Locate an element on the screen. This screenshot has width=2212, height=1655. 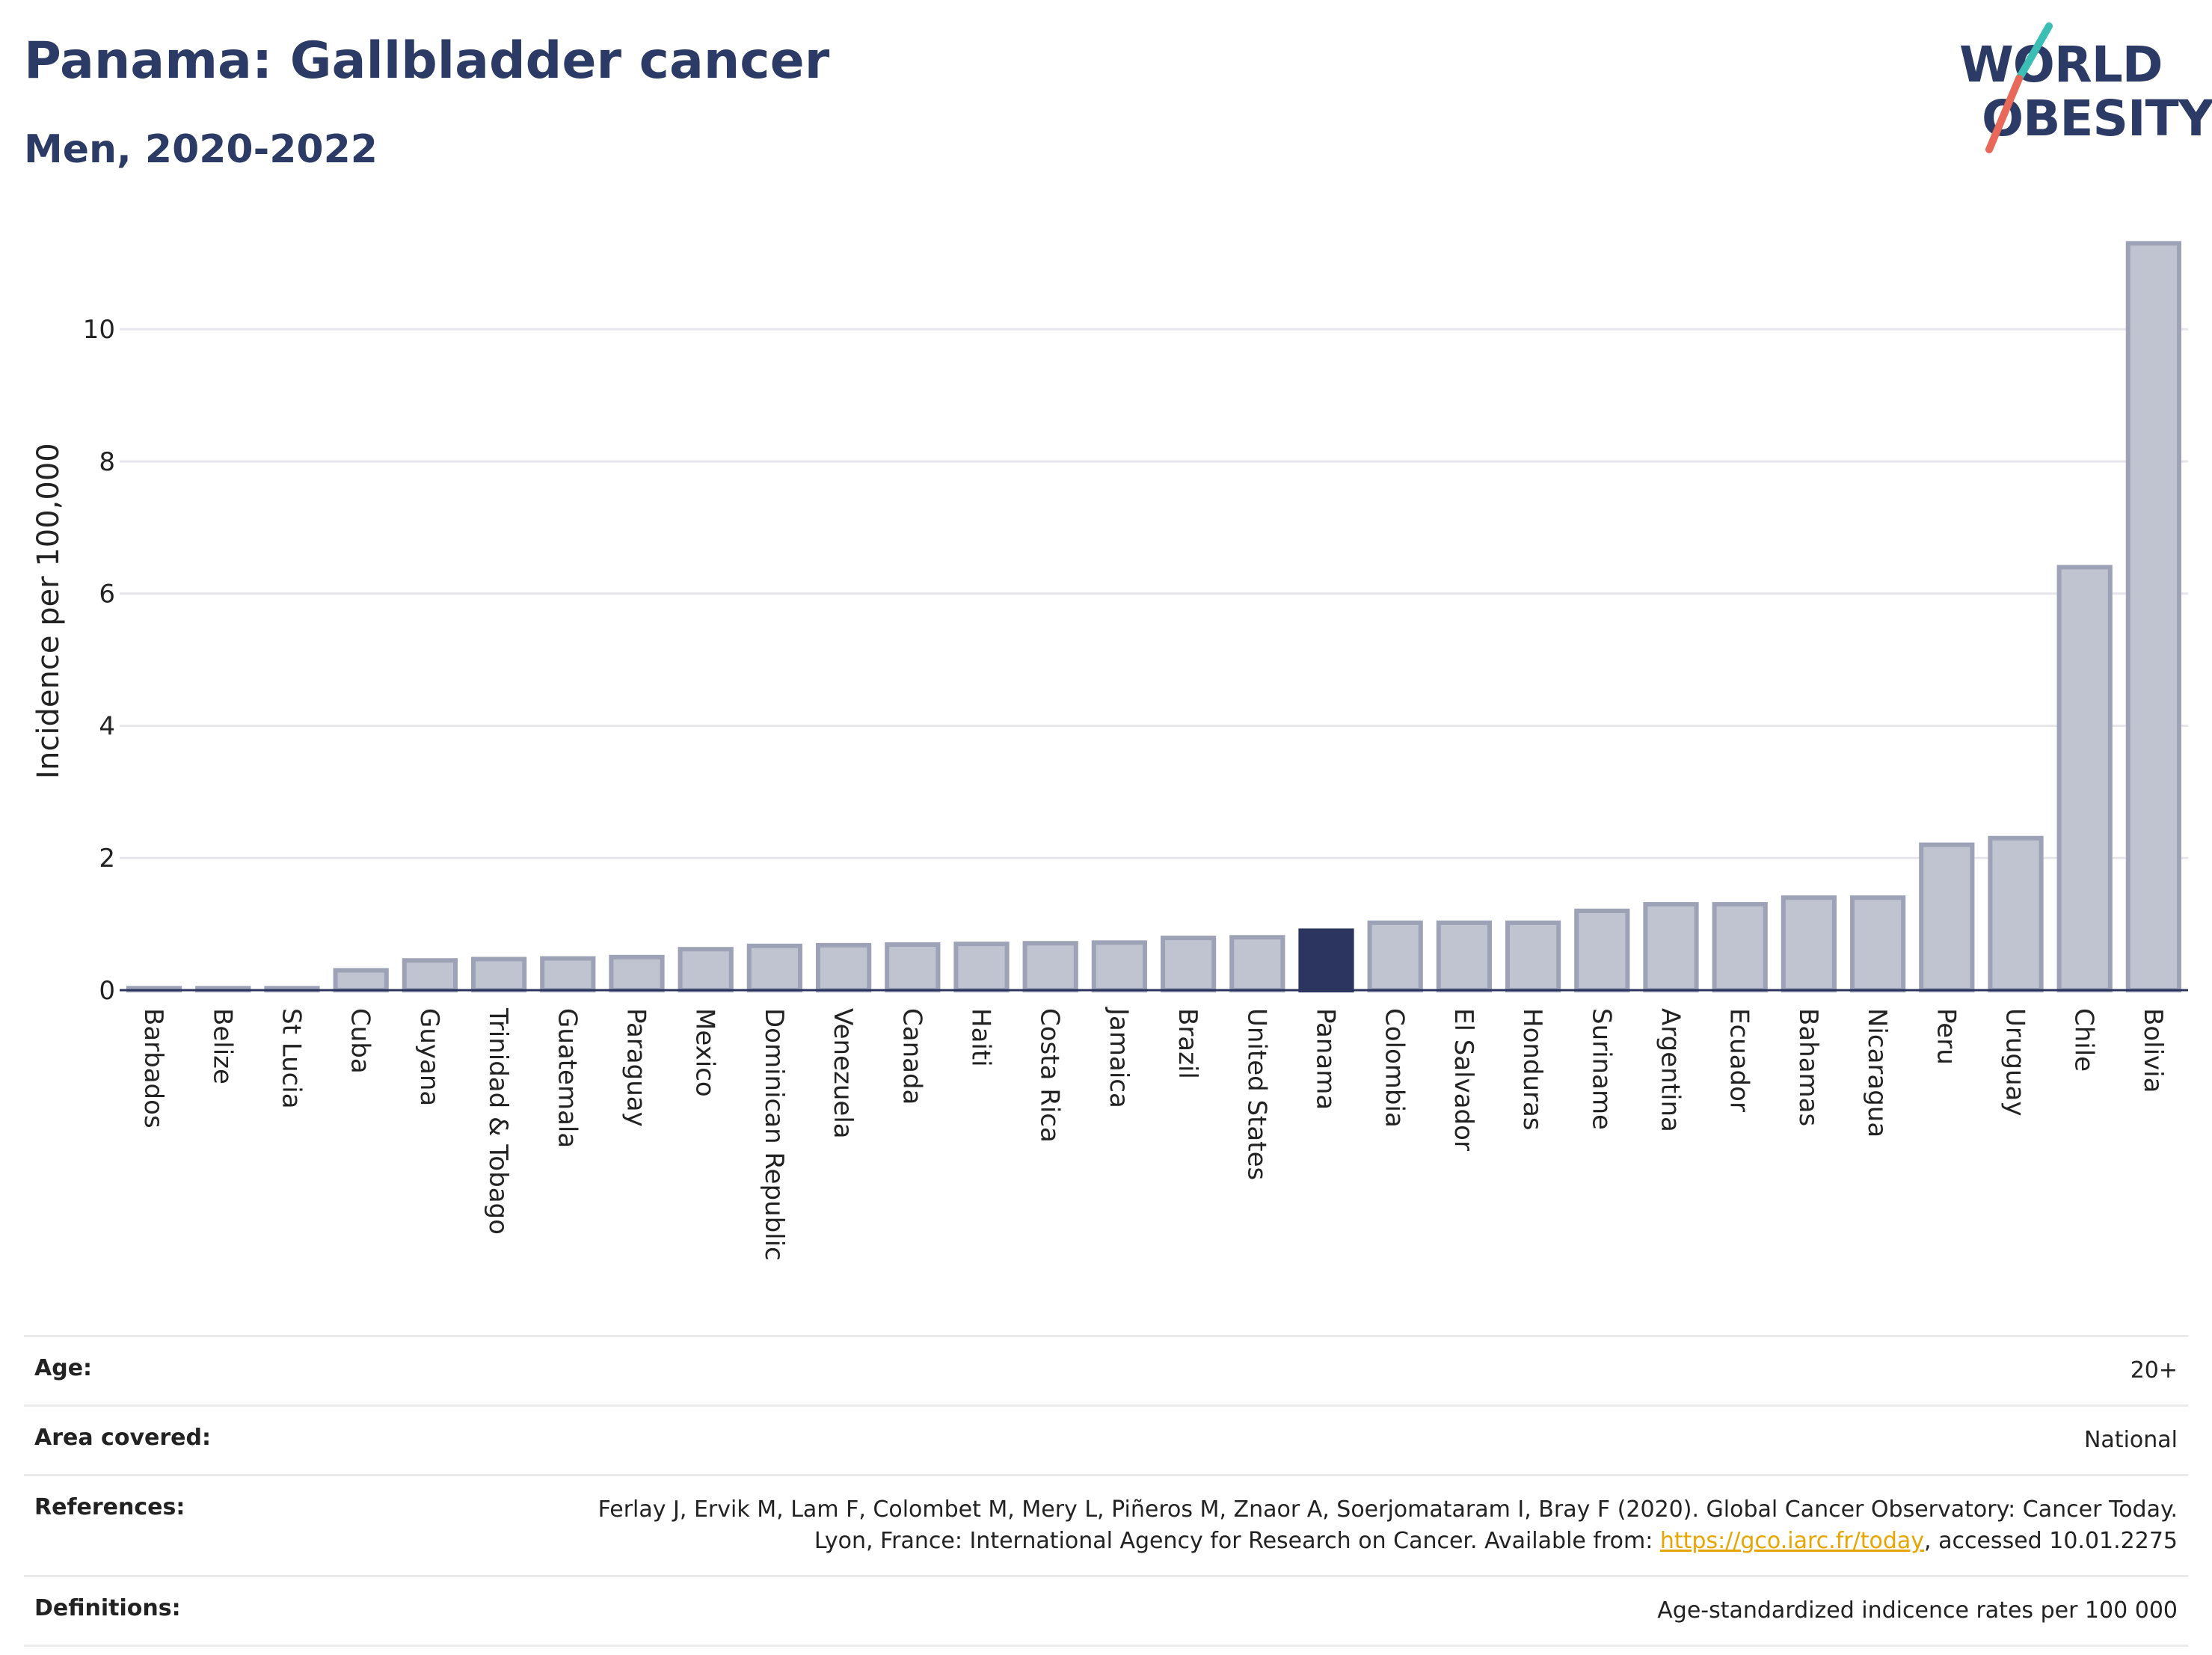
bar-uruguay is located at coordinates (2016, 913).